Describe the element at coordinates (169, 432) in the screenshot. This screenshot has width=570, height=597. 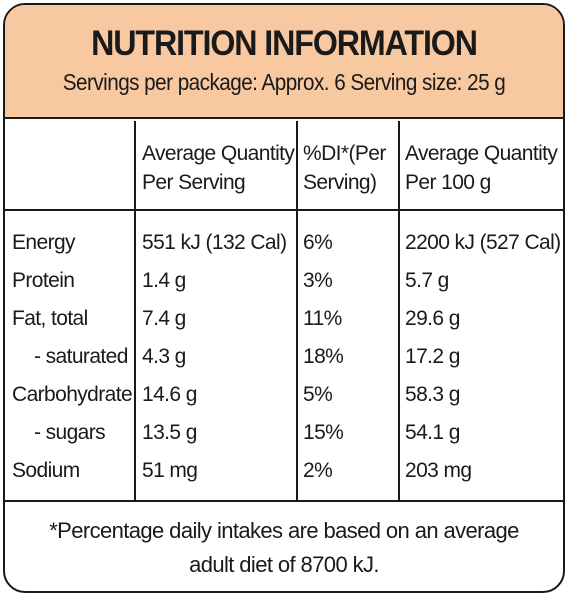
I see `per-serving-value: 13.5 g` at that location.